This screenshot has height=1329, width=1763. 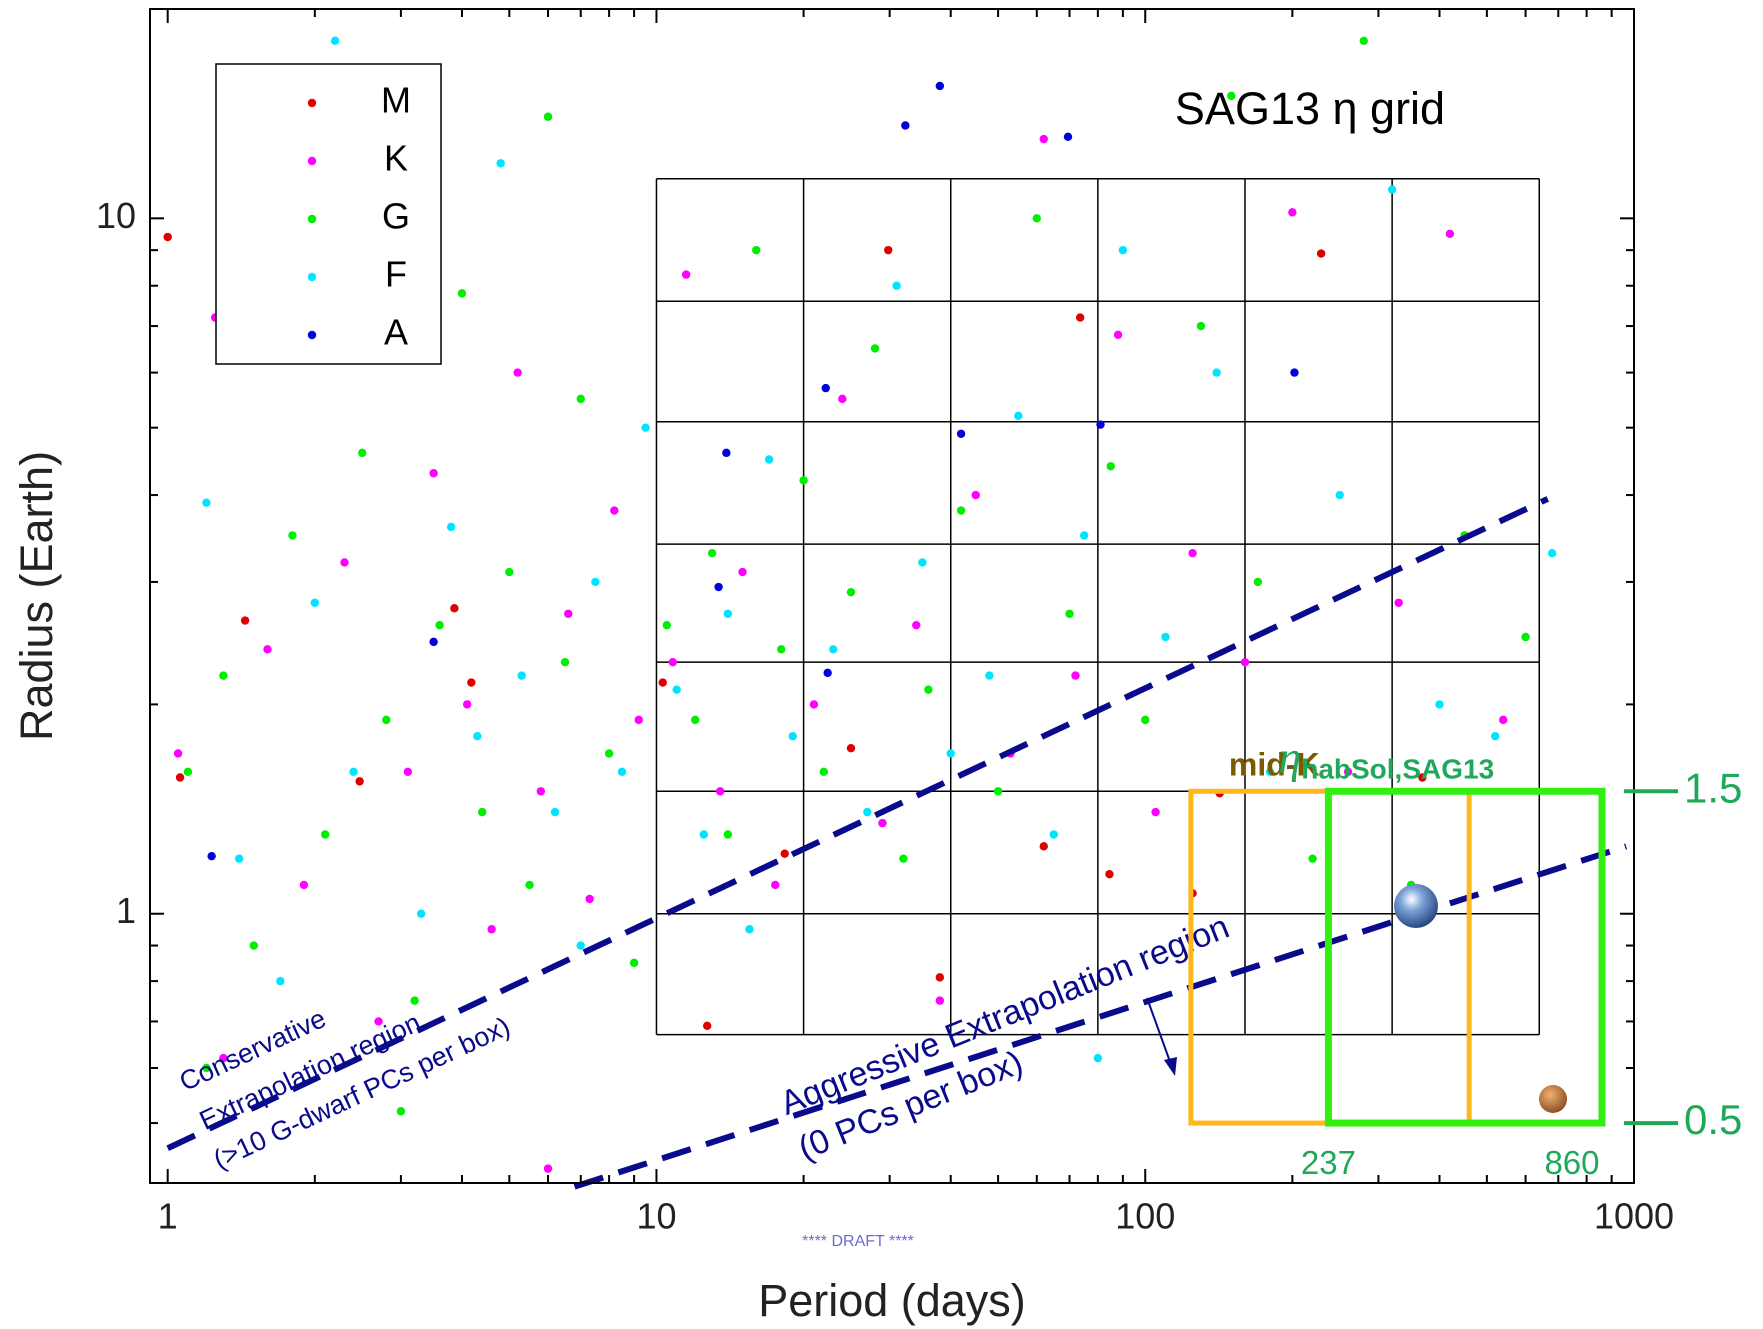 What do you see at coordinates (396, 332) in the screenshot?
I see `legend-label: A` at bounding box center [396, 332].